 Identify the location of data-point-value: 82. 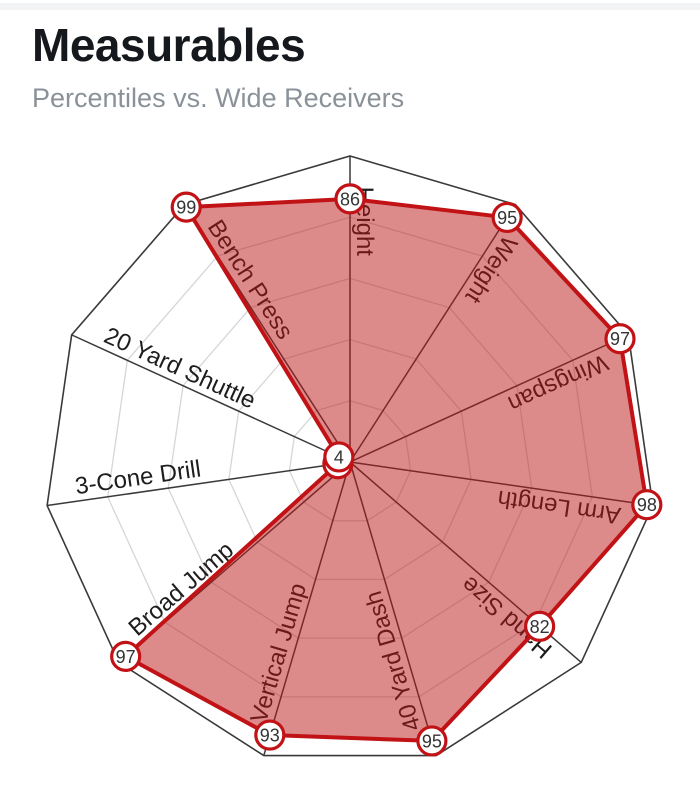
(540, 627).